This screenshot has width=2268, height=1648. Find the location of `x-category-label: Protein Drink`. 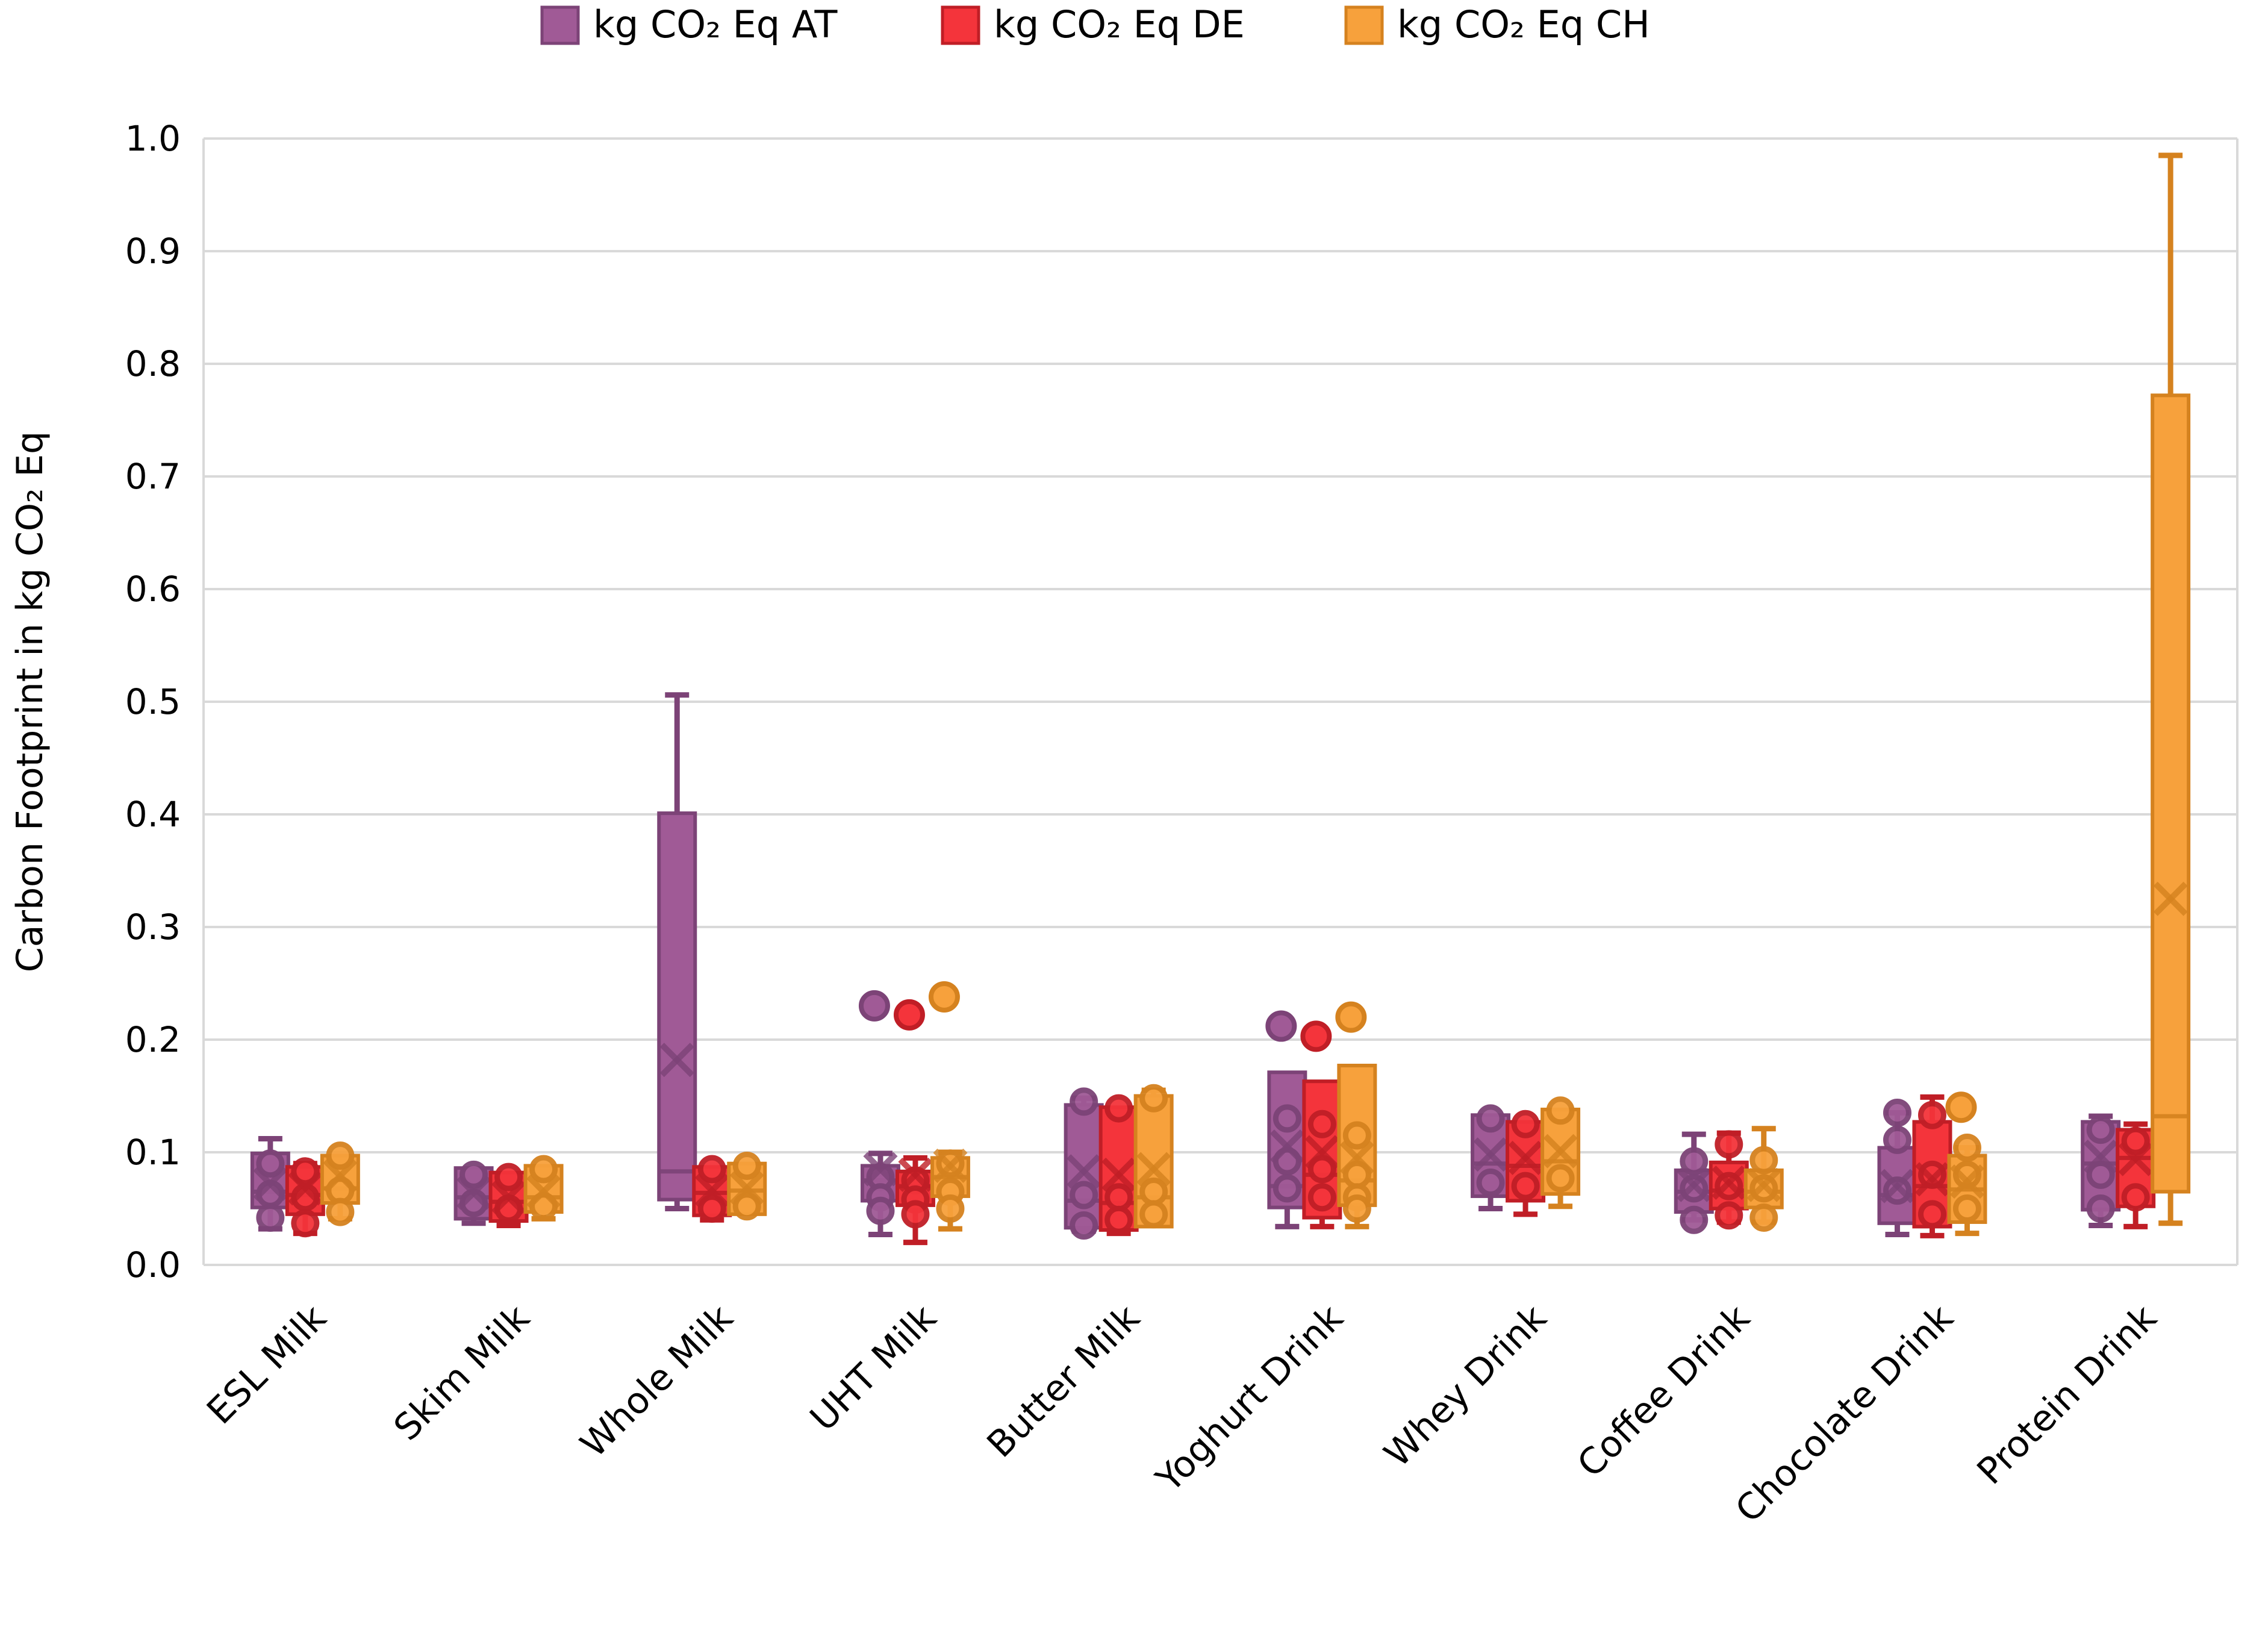

x-category-label: Protein Drink is located at coordinates (2067, 1395).